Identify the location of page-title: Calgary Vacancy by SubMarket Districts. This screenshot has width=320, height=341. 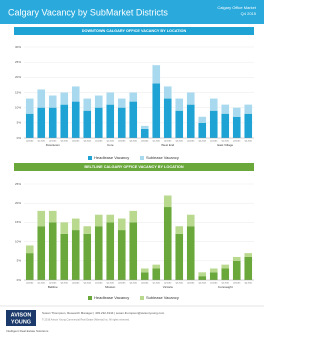
(88, 12).